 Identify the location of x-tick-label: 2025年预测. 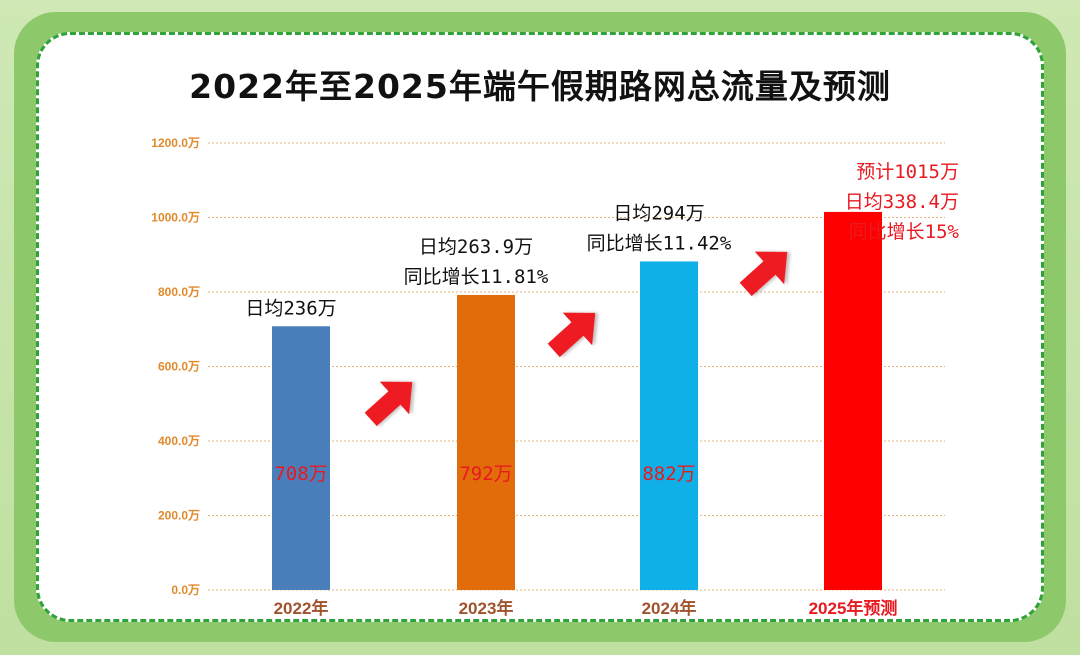
(853, 608).